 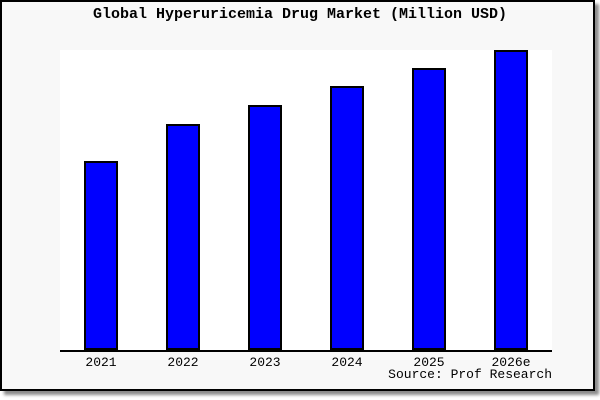 What do you see at coordinates (429, 209) in the screenshot?
I see `bar-2025` at bounding box center [429, 209].